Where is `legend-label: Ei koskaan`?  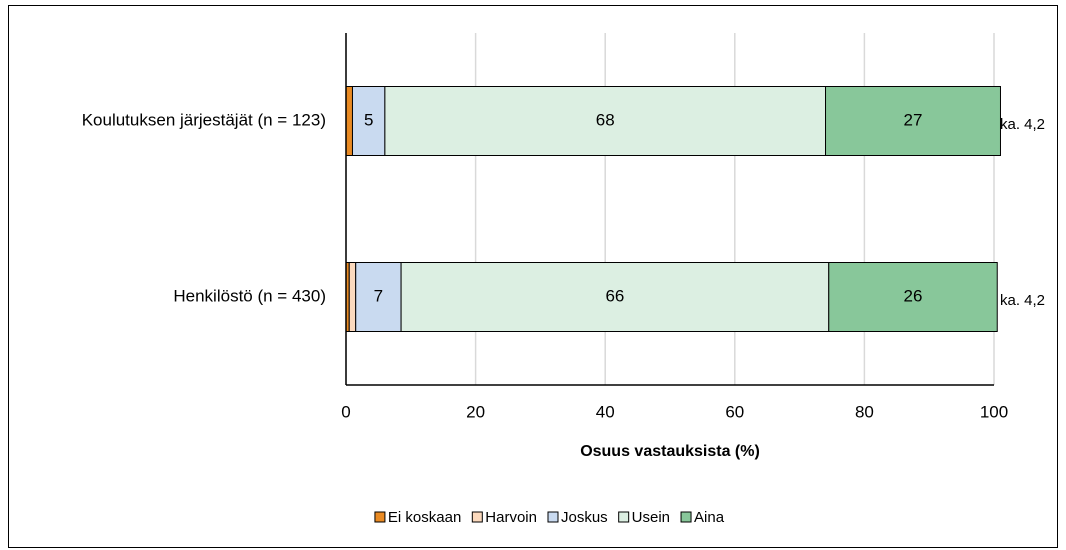
legend-label: Ei koskaan is located at coordinates (424, 517).